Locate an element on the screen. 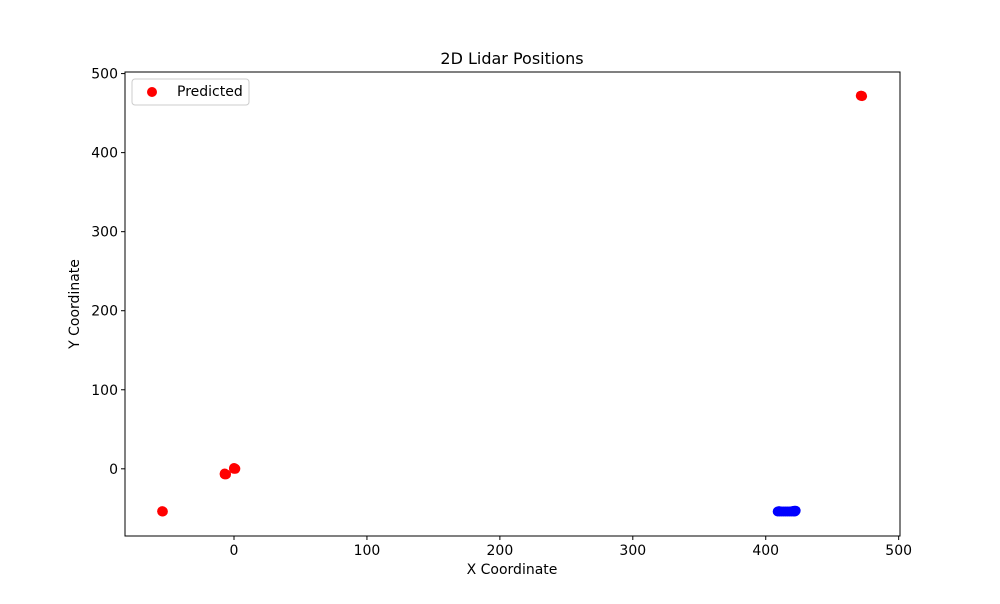  y-tick-label: 0 is located at coordinates (113, 470).